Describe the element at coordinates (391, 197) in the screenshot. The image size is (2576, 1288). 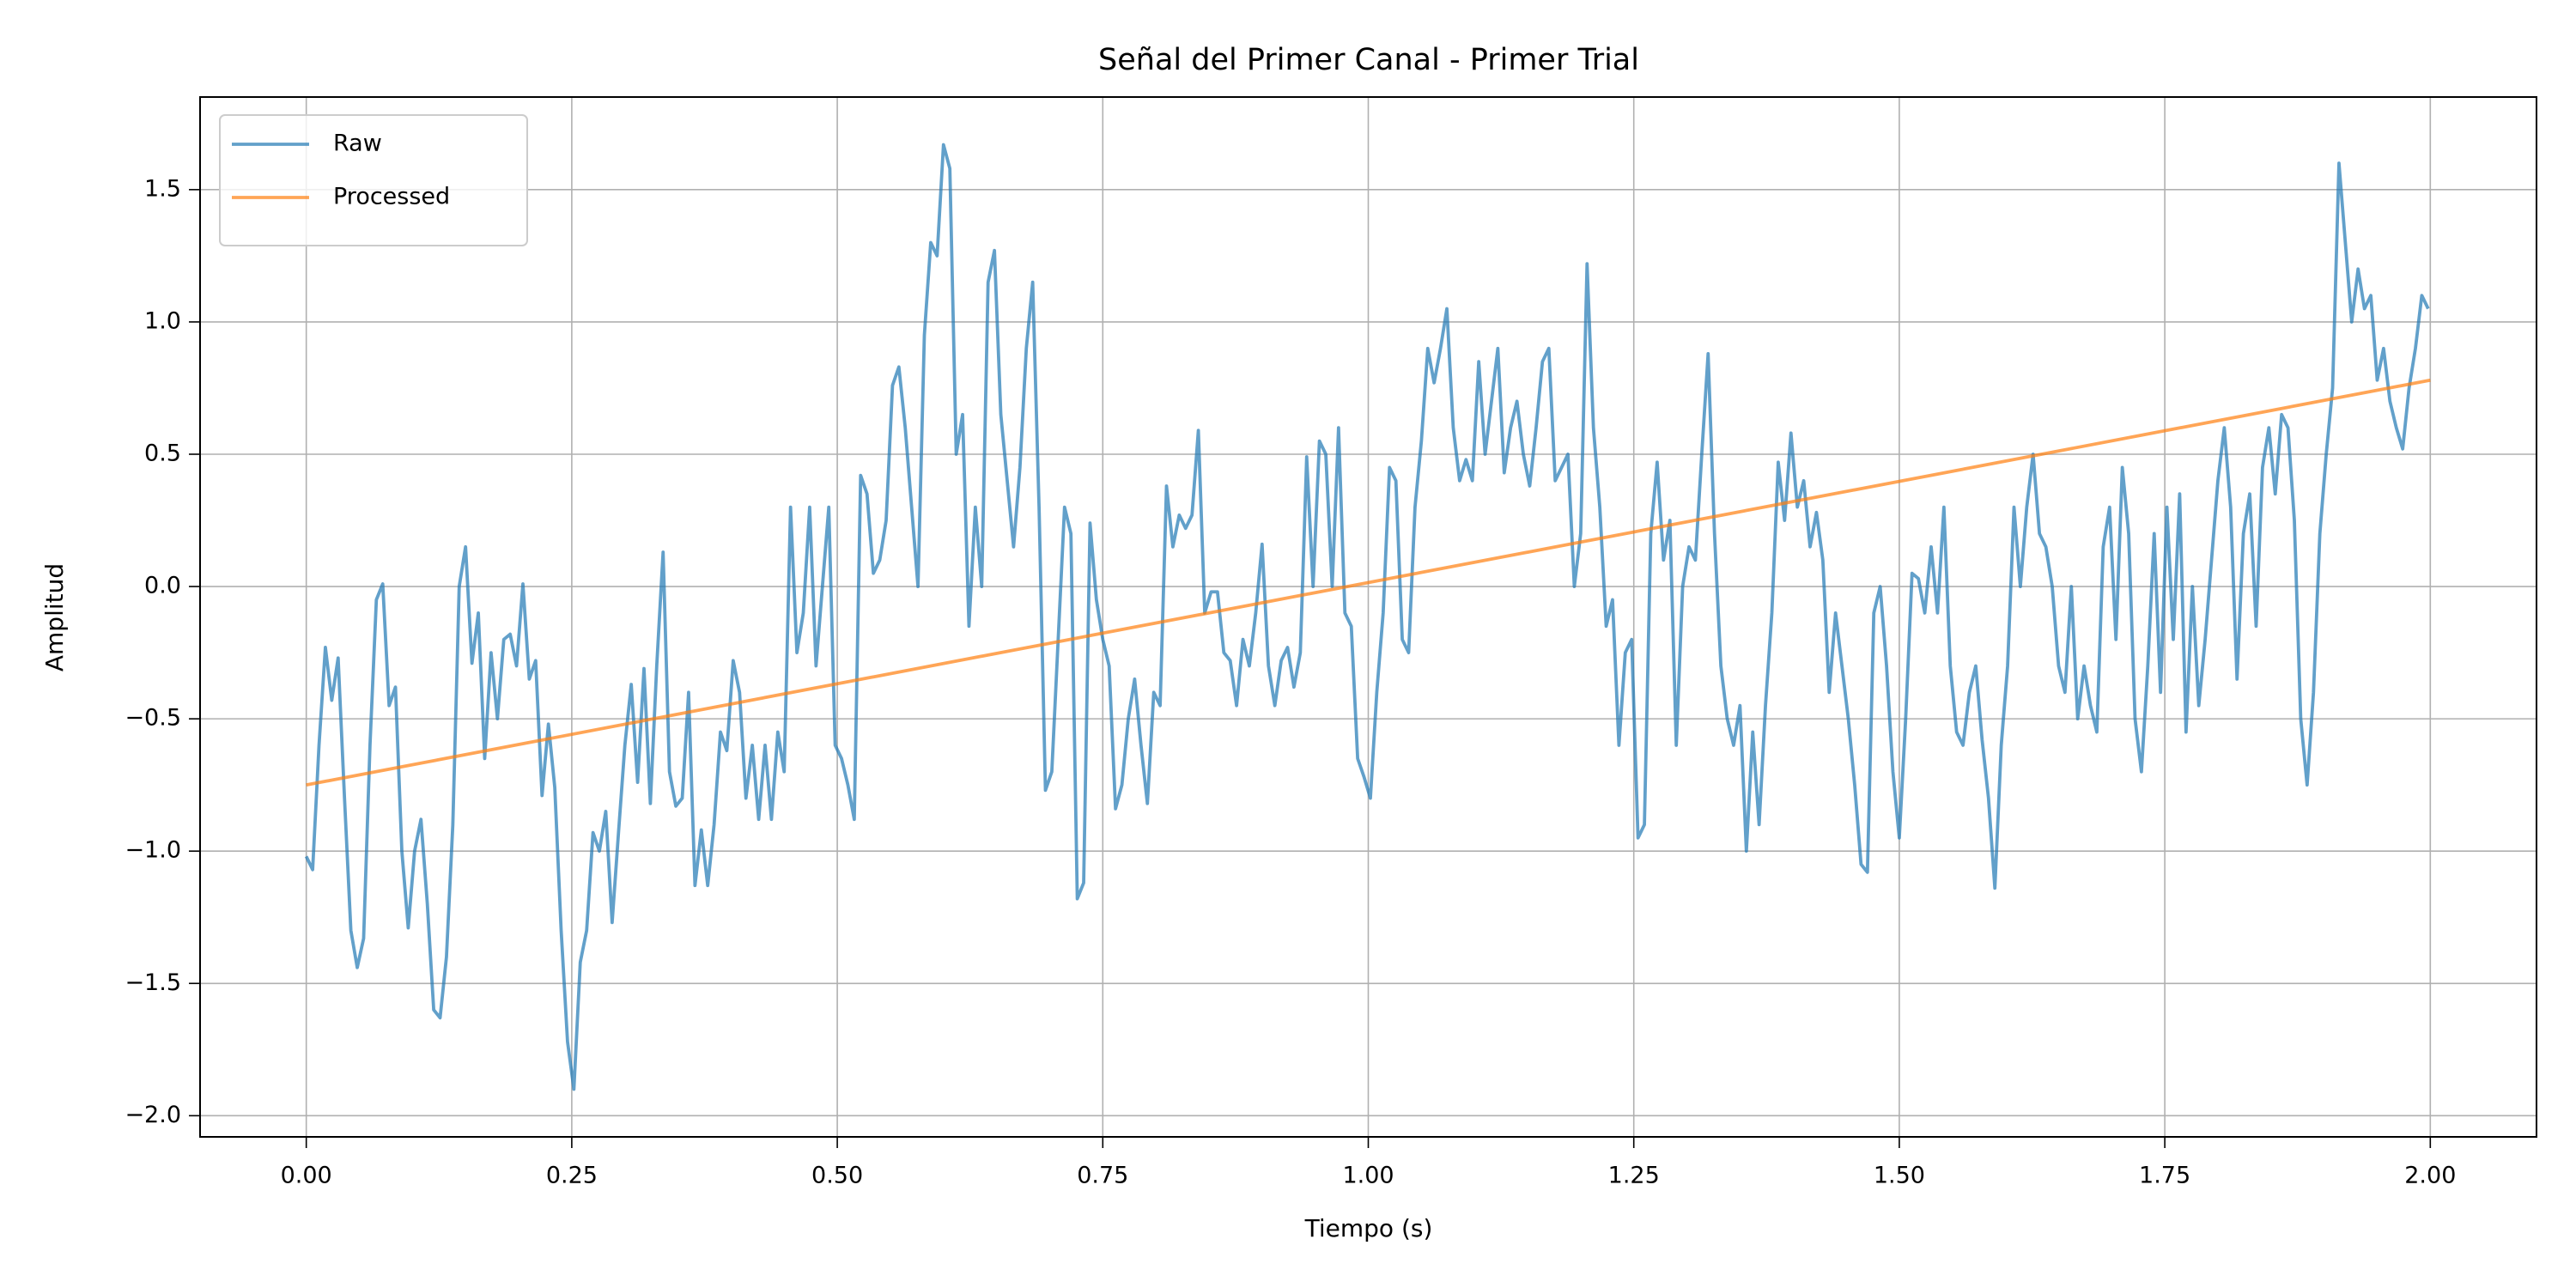
I see `legend-label: Processed` at that location.